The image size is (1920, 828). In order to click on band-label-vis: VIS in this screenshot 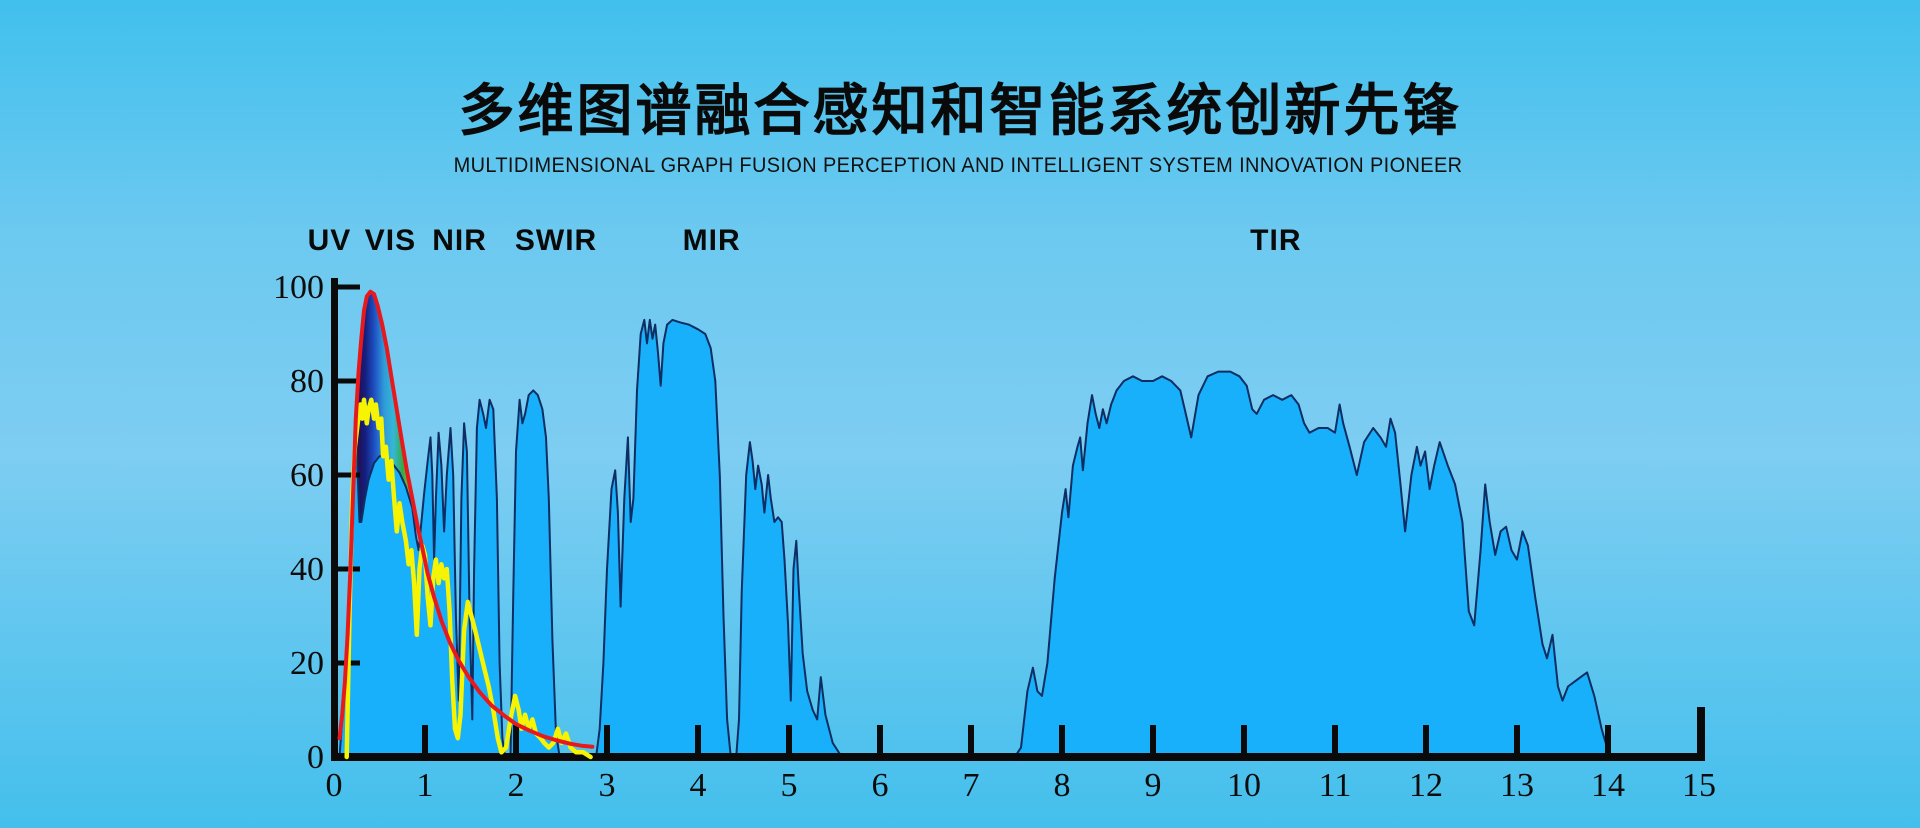, I will do `click(390, 240)`.